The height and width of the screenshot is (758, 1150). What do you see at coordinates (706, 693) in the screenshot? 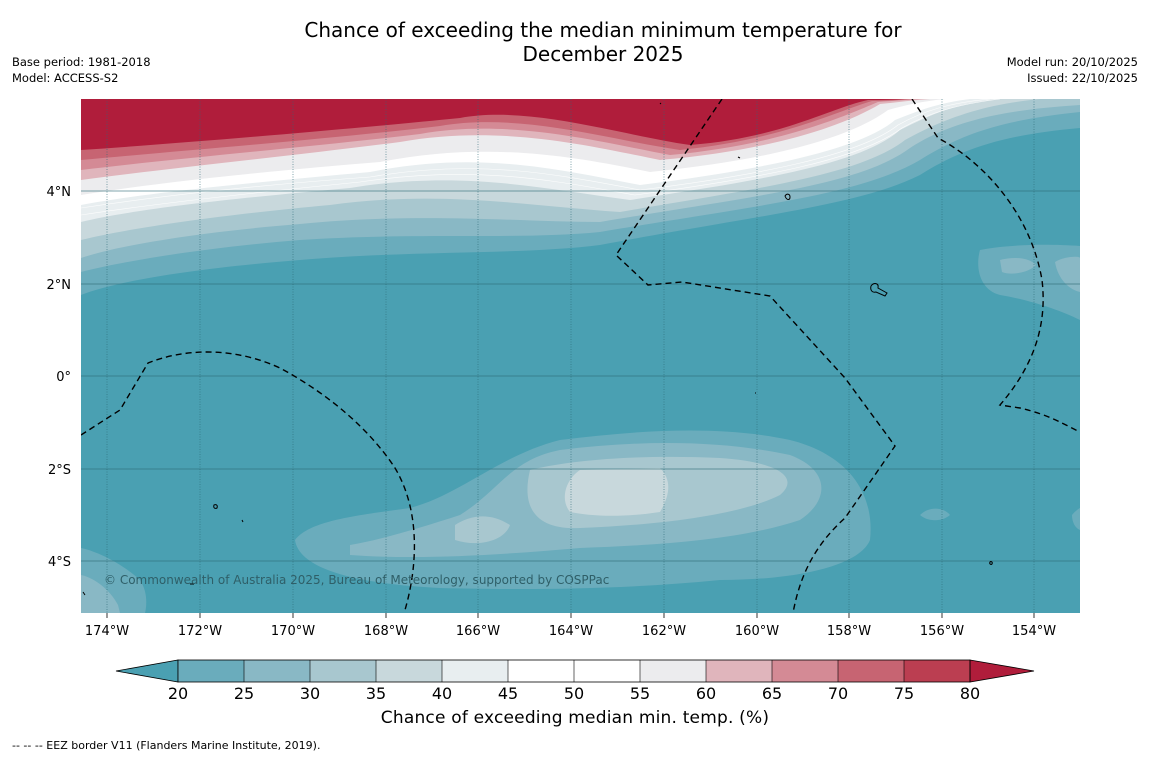
I see `colorbar-label: 60` at bounding box center [706, 693].